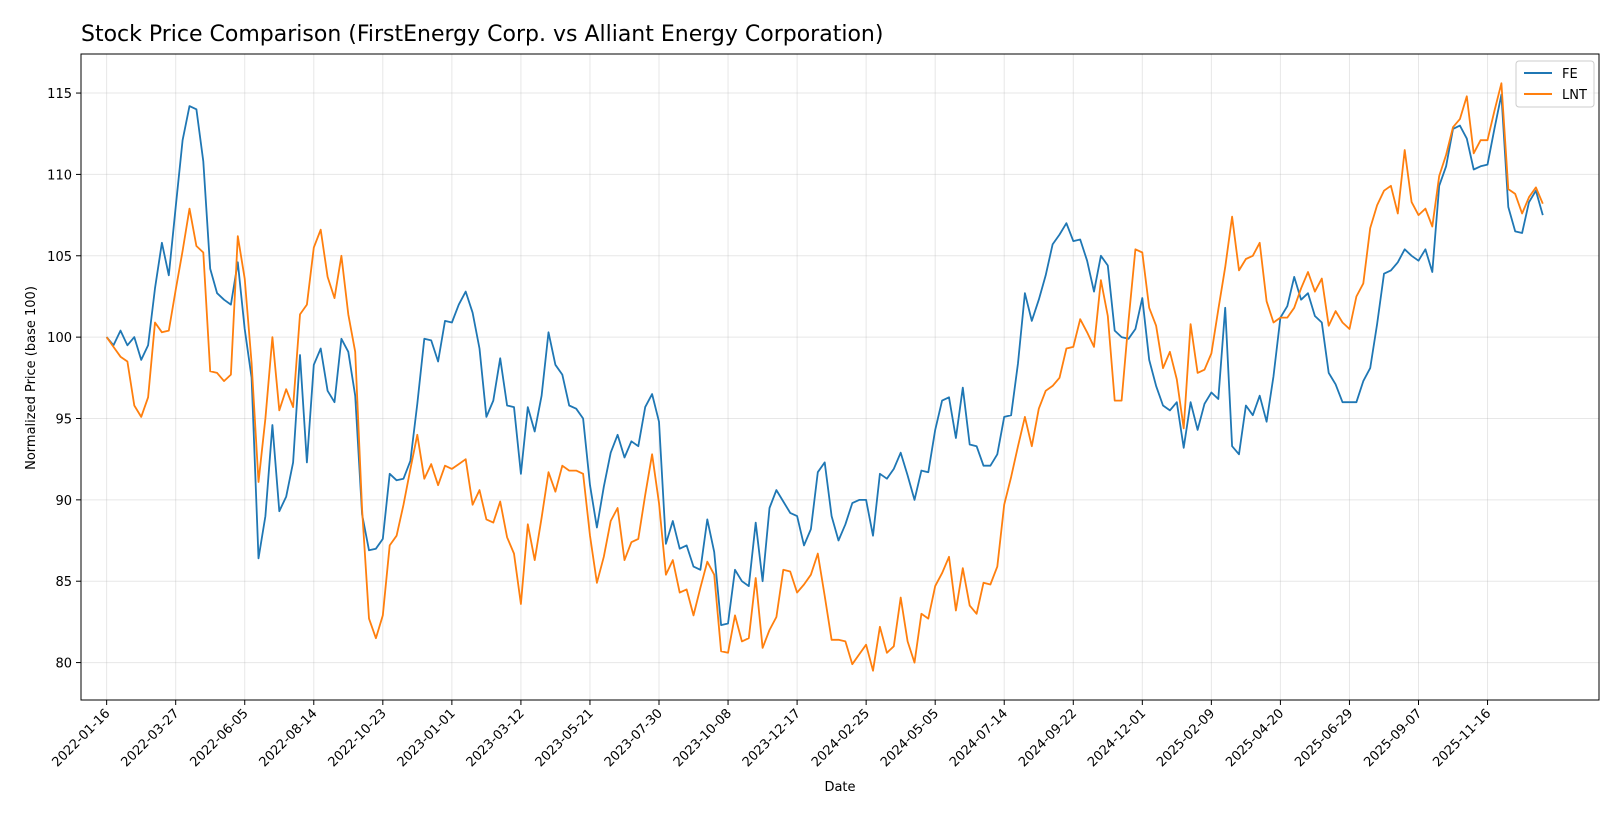 The height and width of the screenshot is (819, 1619). Describe the element at coordinates (1555, 84) in the screenshot. I see `legend: FE LNT` at that location.